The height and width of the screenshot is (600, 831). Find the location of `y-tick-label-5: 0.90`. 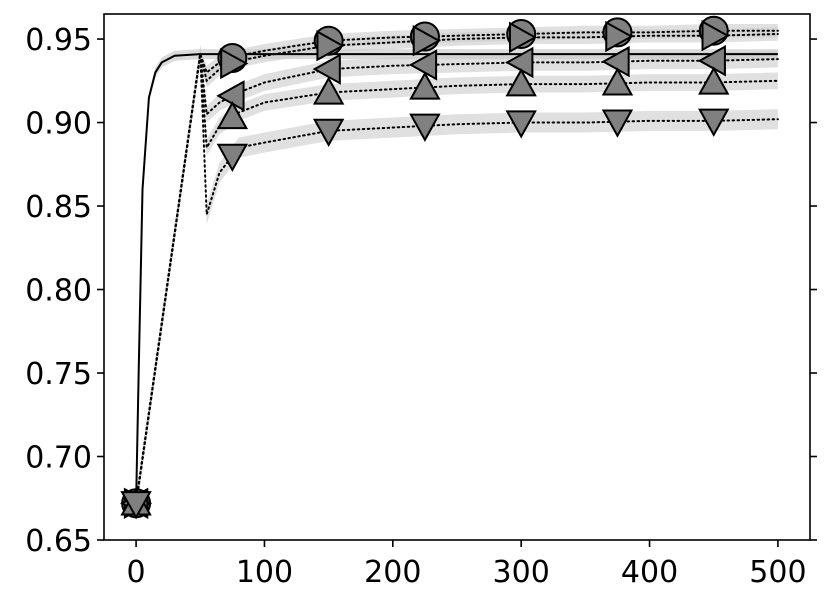

y-tick-label-5: 0.90 is located at coordinates (58, 124).